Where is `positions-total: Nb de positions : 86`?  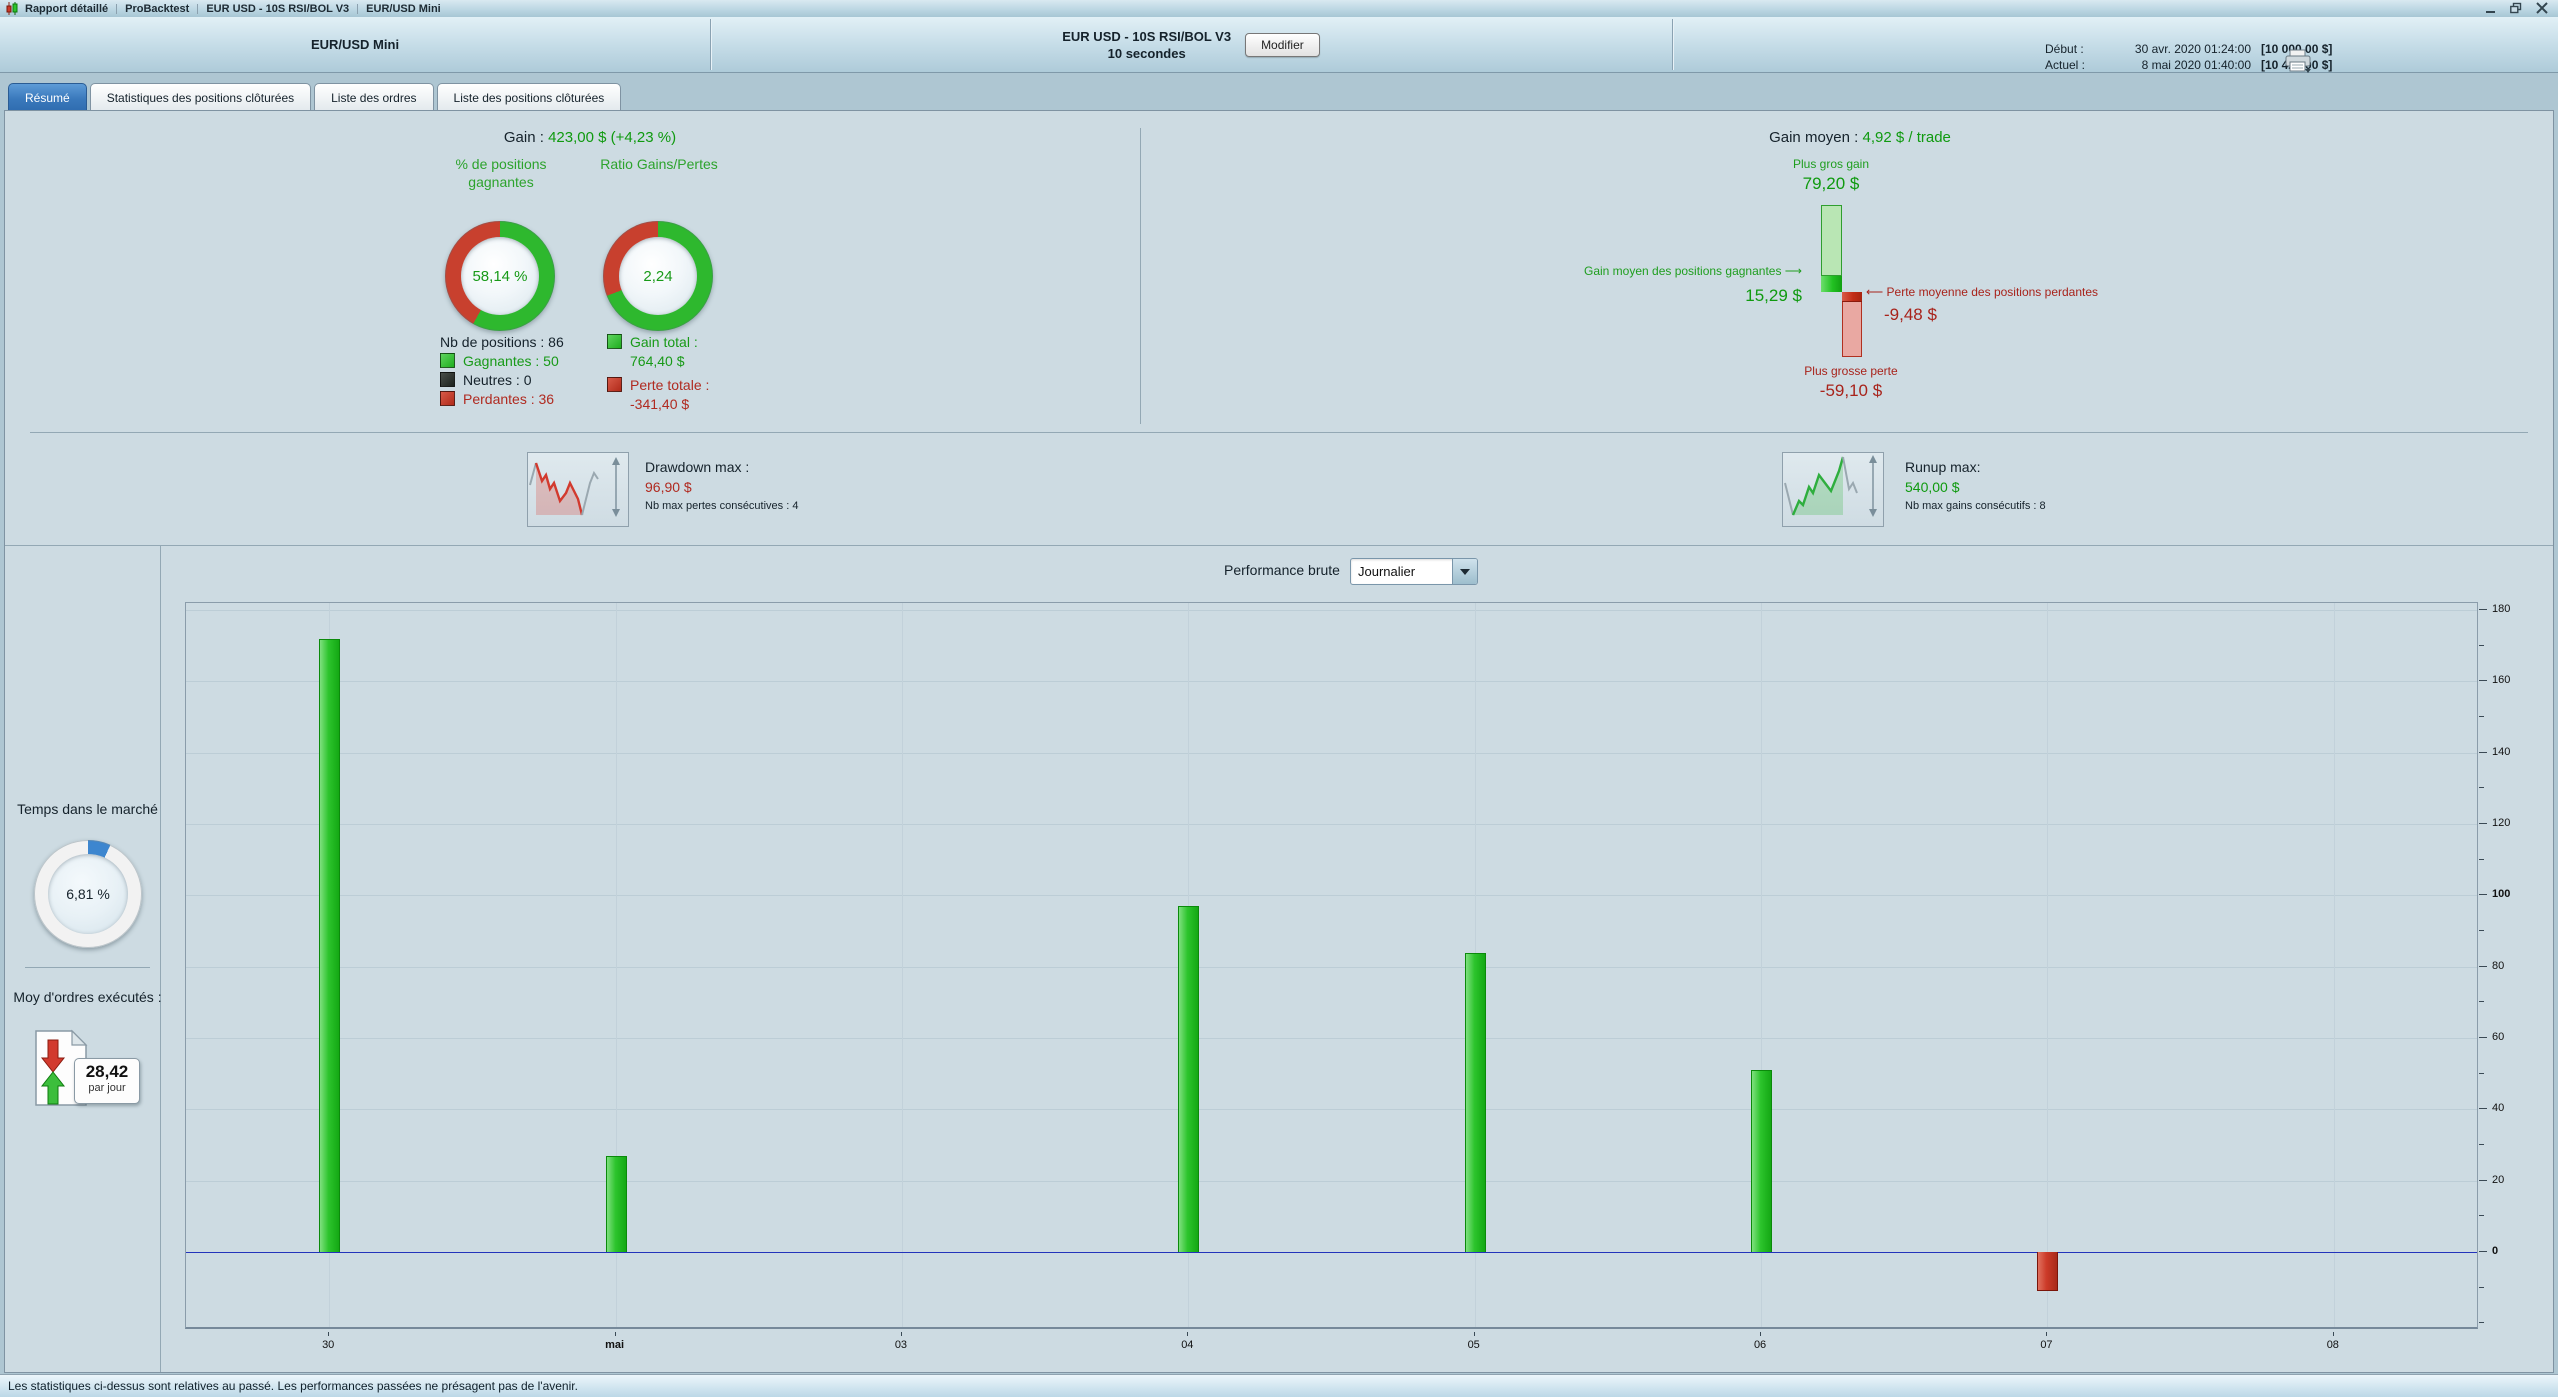
positions-total: Nb de positions : 86 is located at coordinates (502, 341).